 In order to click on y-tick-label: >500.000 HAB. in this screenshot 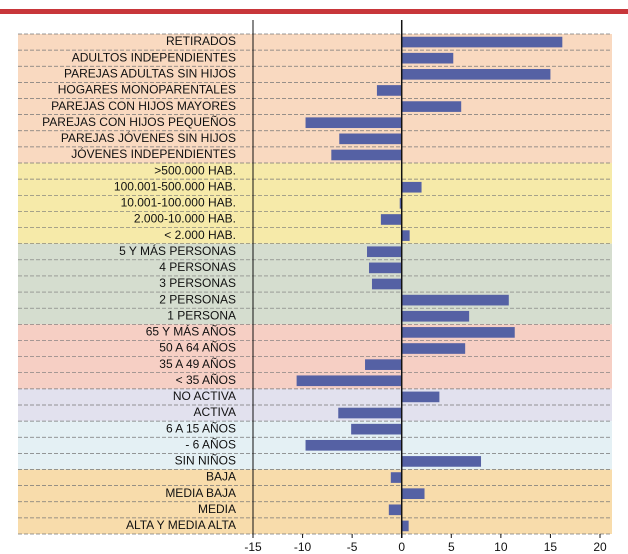, I will do `click(195, 170)`.